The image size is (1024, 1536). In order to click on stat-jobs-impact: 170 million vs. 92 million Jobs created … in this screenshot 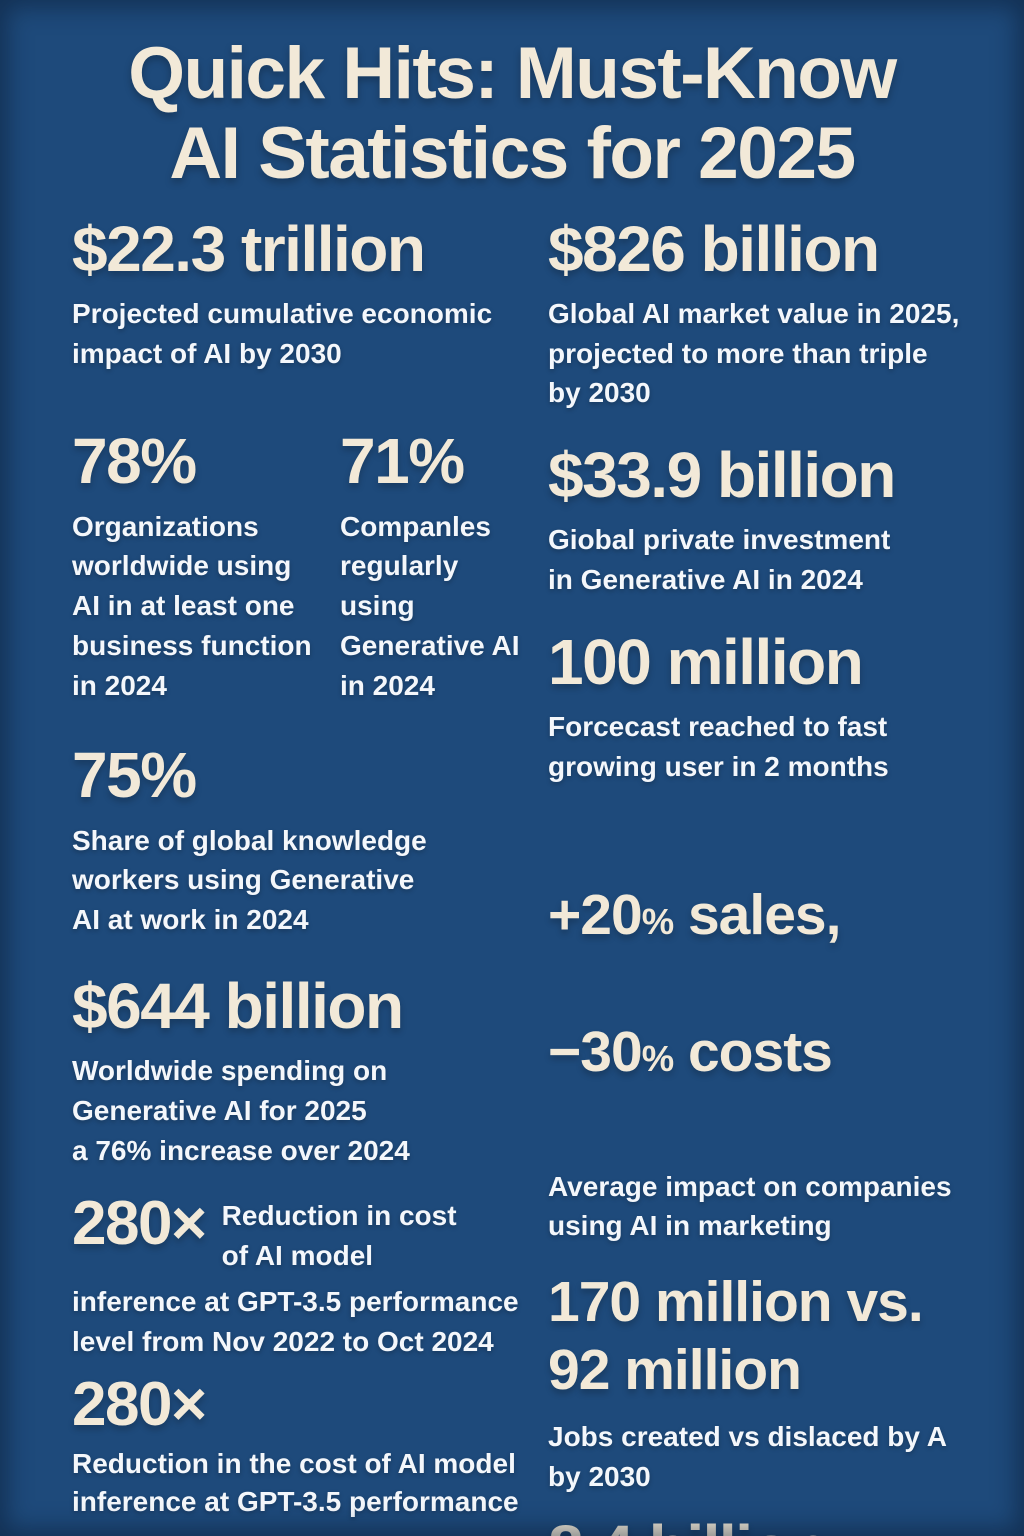, I will do `click(774, 1382)`.